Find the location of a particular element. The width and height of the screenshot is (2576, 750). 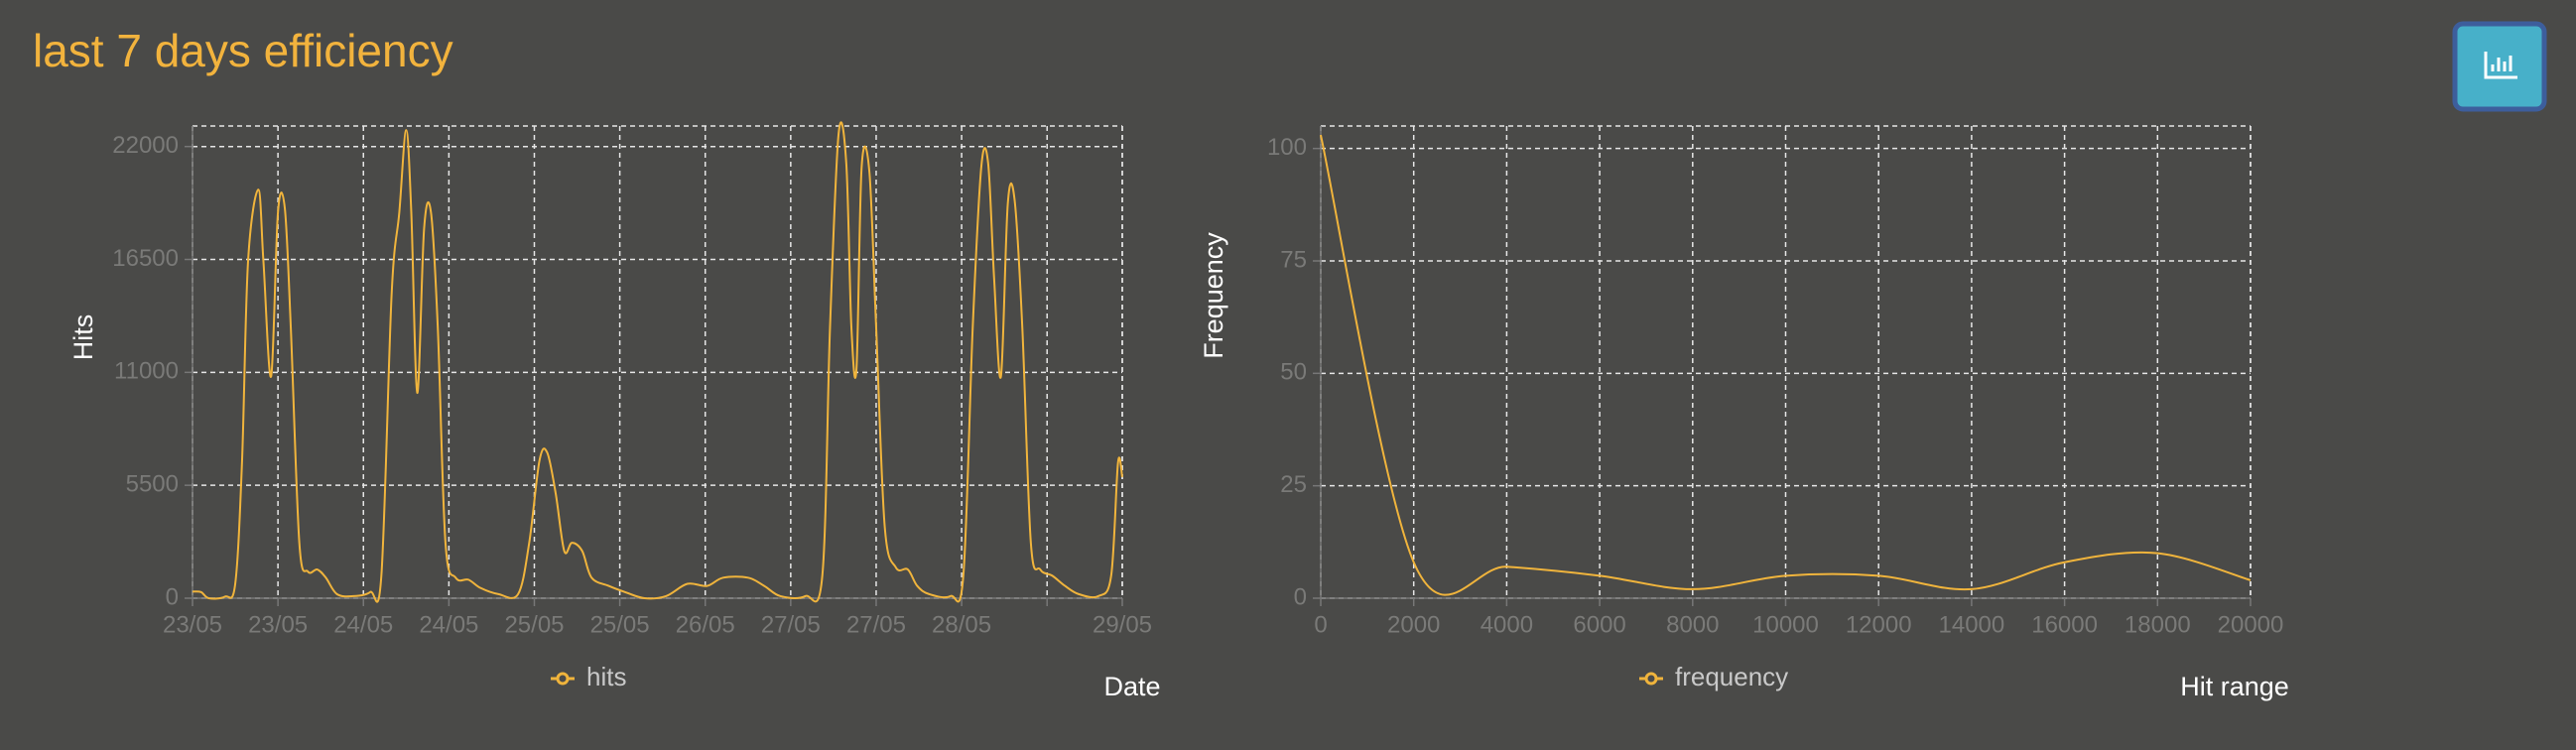

y-tick-label: 25 is located at coordinates (1293, 484).